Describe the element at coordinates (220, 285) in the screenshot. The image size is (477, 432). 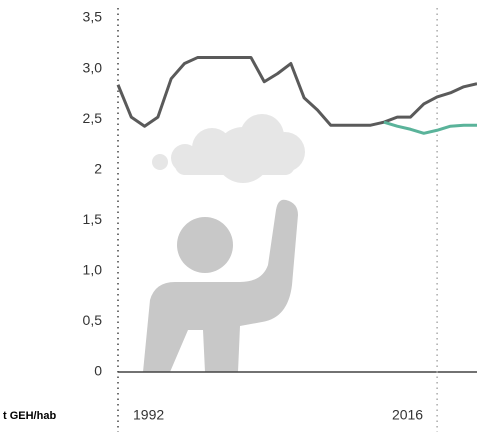
I see `person-icon` at that location.